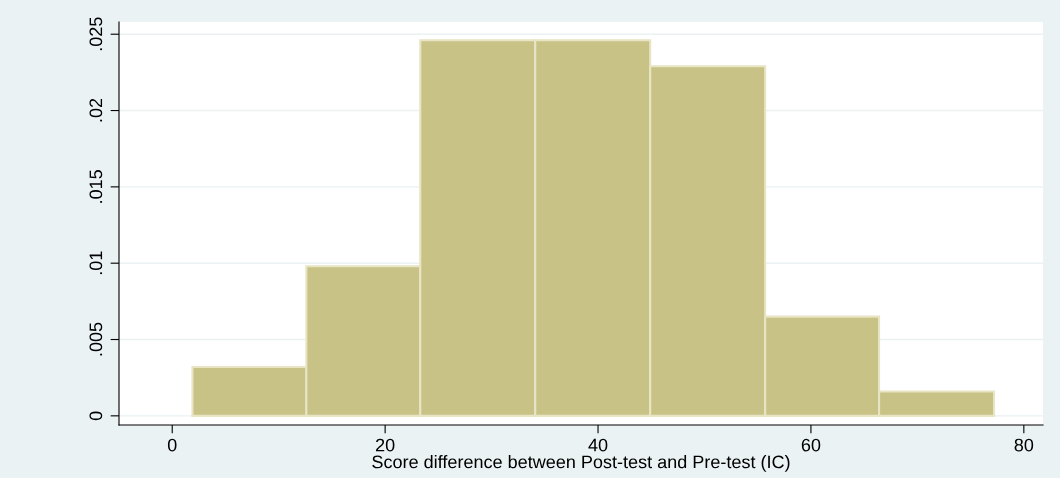 The width and height of the screenshot is (1060, 478). What do you see at coordinates (96, 34) in the screenshot?
I see `y-tick-label: .025` at bounding box center [96, 34].